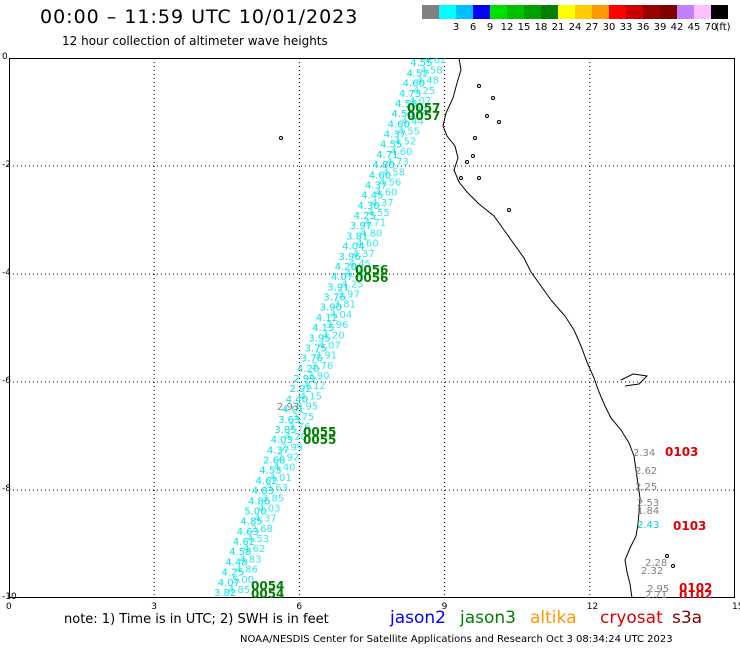 The height and width of the screenshot is (650, 740). What do you see at coordinates (723, 27) in the screenshot?
I see `scale-unit: (ft)` at bounding box center [723, 27].